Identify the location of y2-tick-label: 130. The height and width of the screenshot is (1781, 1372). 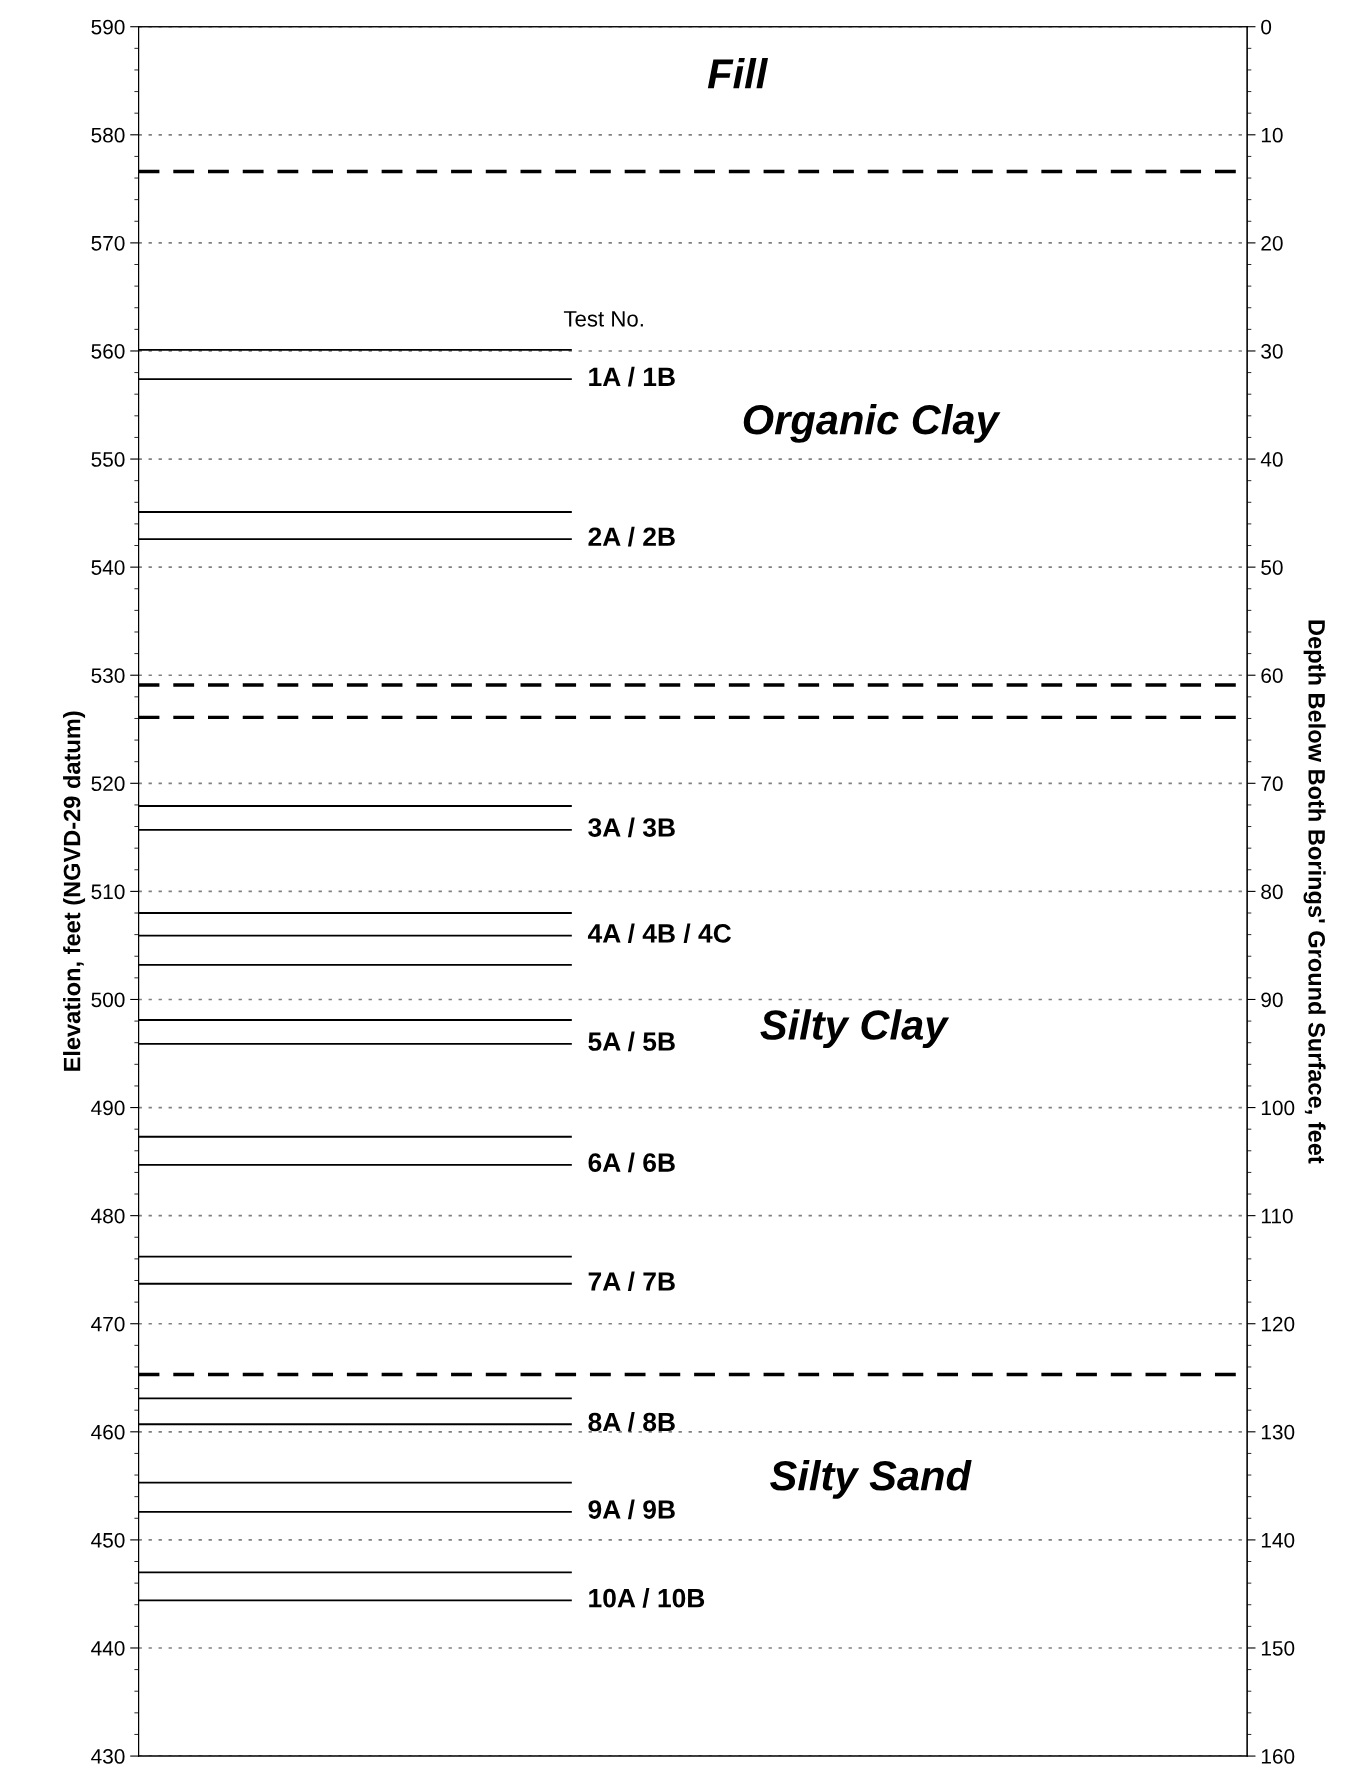
(1278, 1432).